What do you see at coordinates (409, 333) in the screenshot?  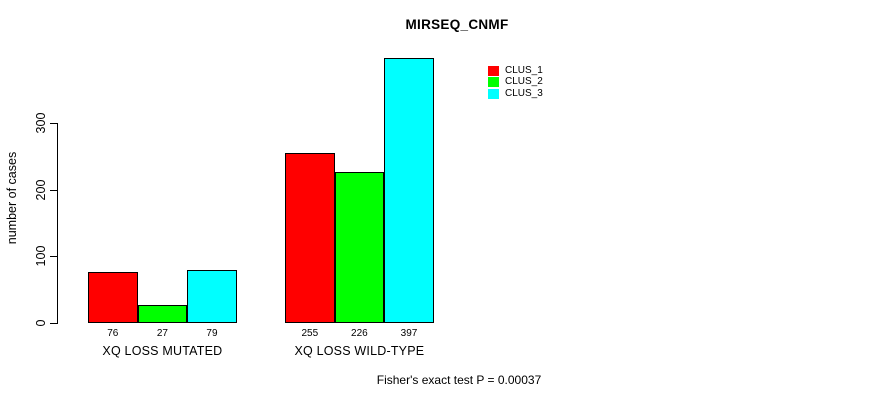 I see `bar-value-label: 397` at bounding box center [409, 333].